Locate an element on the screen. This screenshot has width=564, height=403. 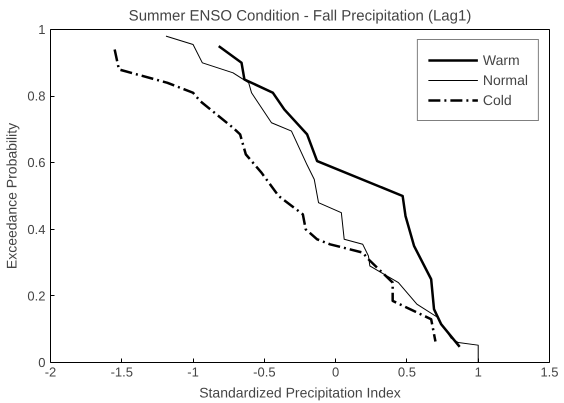
x-axis-title: Standardized Precipitation Index is located at coordinates (300, 392).